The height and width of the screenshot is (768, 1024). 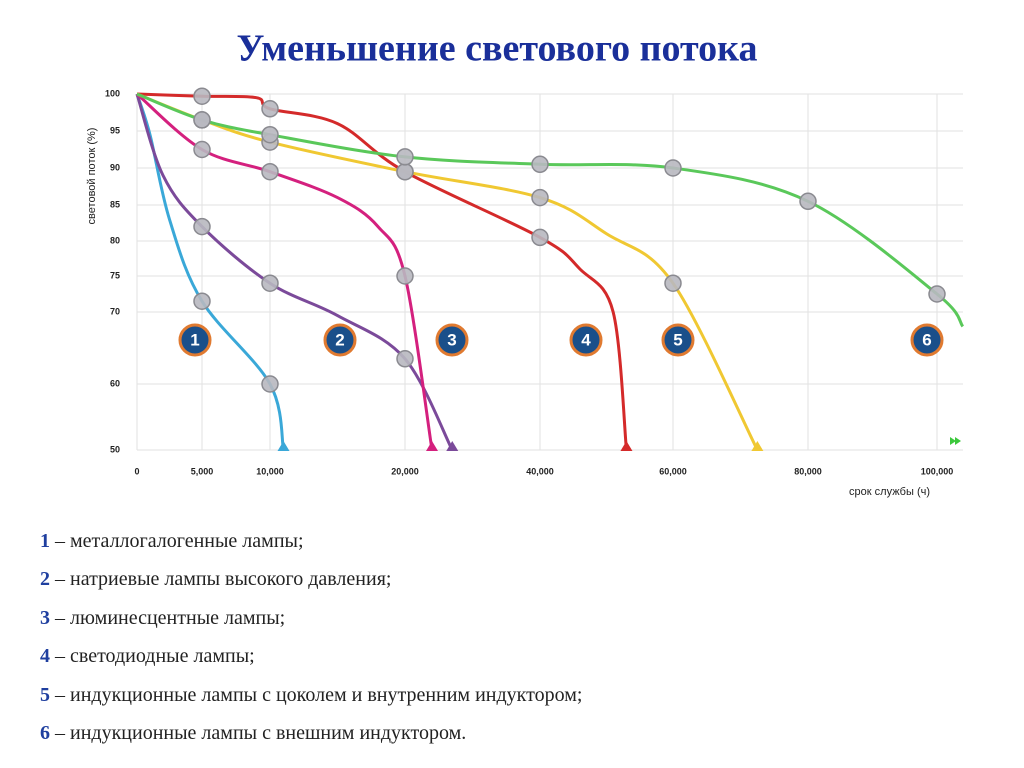 What do you see at coordinates (45, 579) in the screenshot?
I see `legend-number: 2` at bounding box center [45, 579].